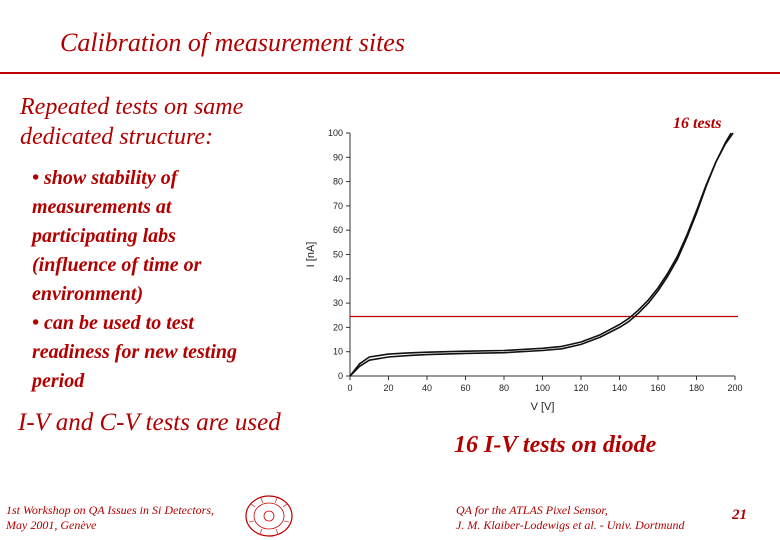 The image size is (780, 540). What do you see at coordinates (555, 445) in the screenshot?
I see `chart-caption: 16 I-V tests on diode` at bounding box center [555, 445].